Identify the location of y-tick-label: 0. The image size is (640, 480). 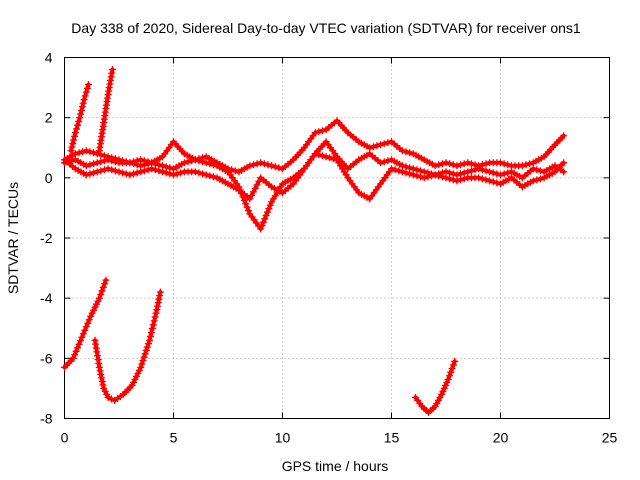
(49, 178).